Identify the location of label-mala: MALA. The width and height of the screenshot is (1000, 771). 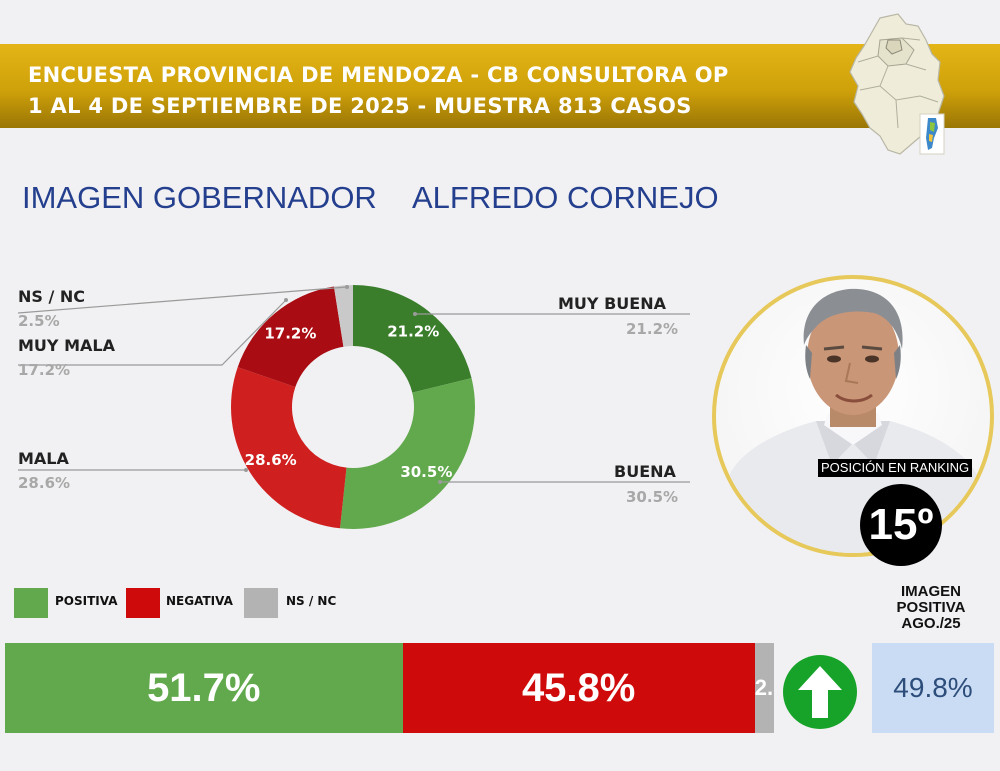
(43, 458).